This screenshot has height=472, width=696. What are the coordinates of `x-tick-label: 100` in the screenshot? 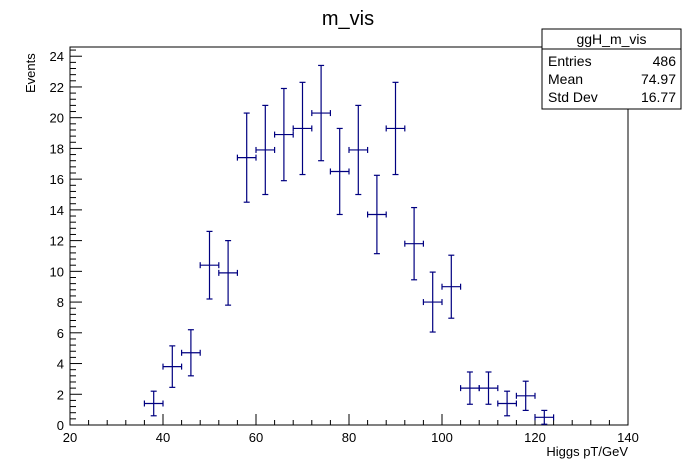 It's located at (442, 437).